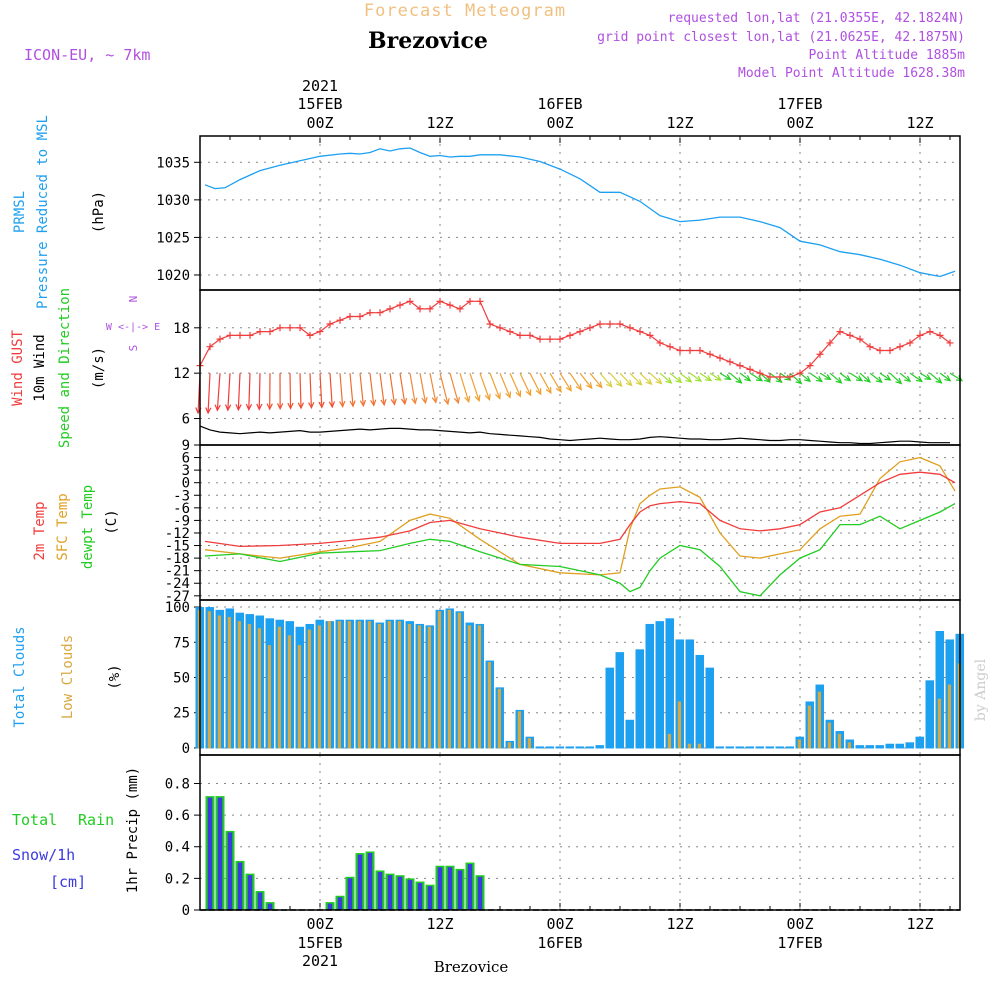  I want to click on t2m-label: 2m Temp, so click(40, 530).